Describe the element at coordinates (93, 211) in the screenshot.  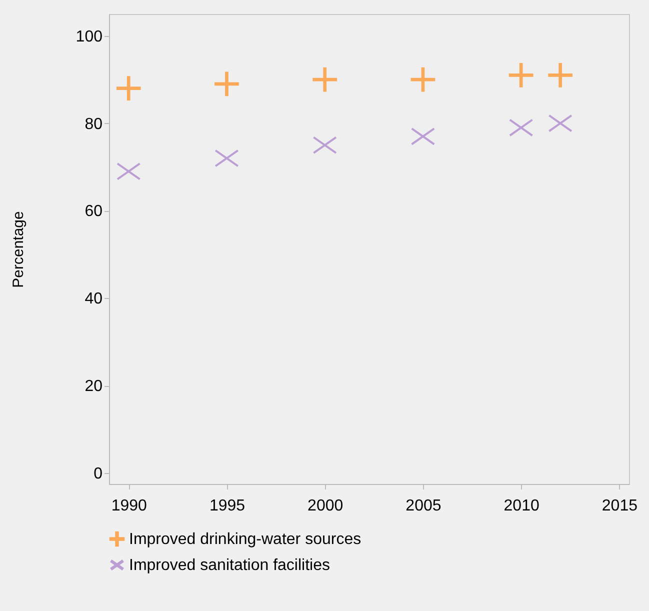
I see `y-tick-label: 60` at that location.